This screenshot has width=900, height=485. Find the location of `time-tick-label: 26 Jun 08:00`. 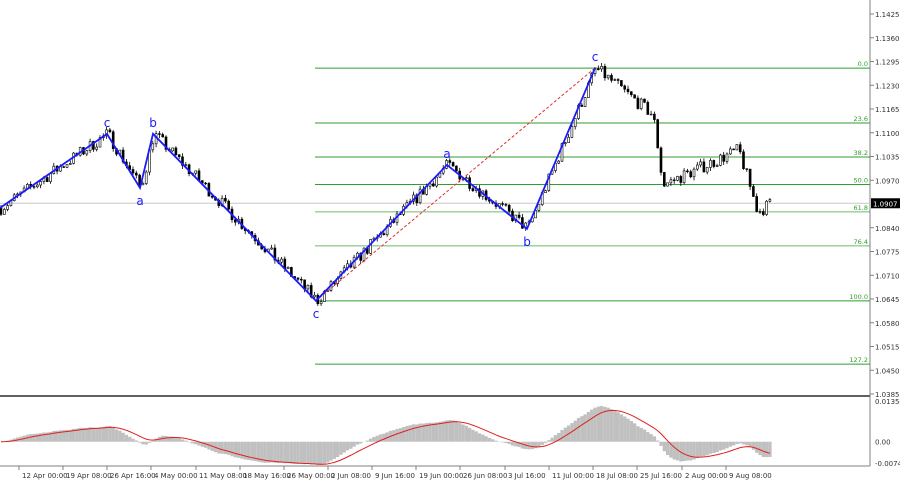

time-tick-label: 26 Jun 08:00 is located at coordinates (485, 476).